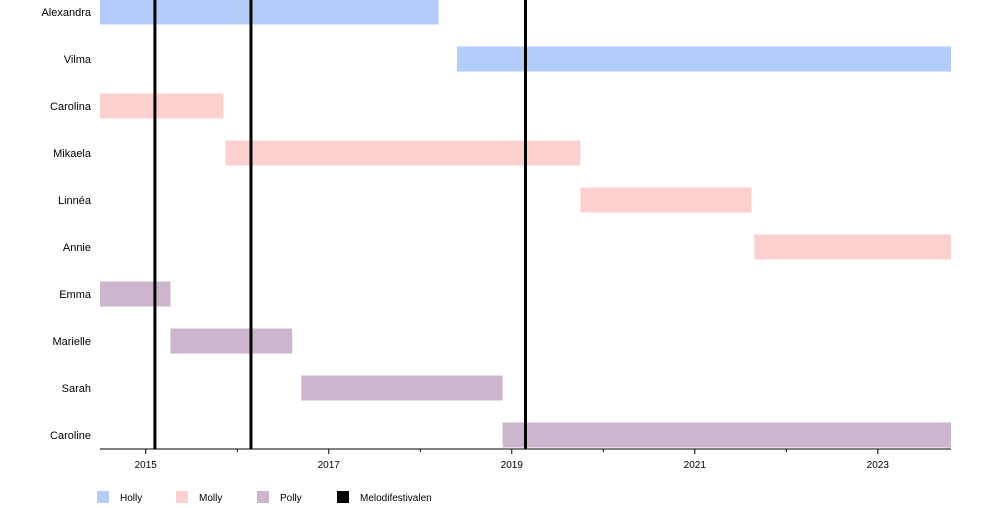 The height and width of the screenshot is (508, 1000). Describe the element at coordinates (103, 497) in the screenshot. I see `legend-swatch-holly` at that location.